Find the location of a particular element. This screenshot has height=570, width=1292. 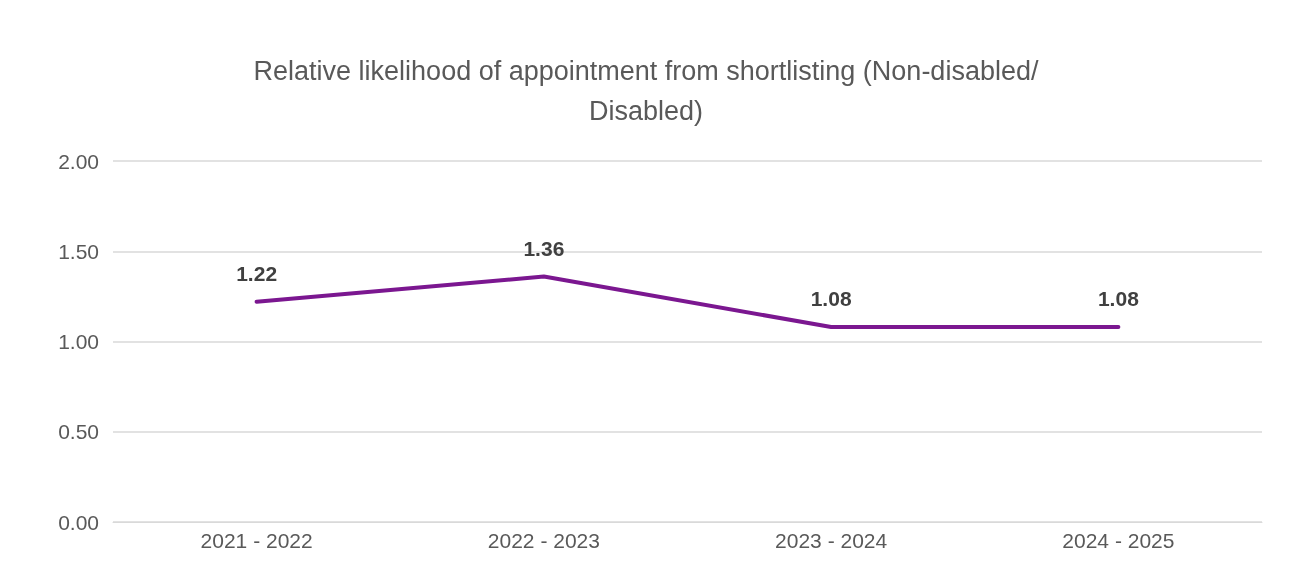

y-tick-label: 0.00 is located at coordinates (78, 522).